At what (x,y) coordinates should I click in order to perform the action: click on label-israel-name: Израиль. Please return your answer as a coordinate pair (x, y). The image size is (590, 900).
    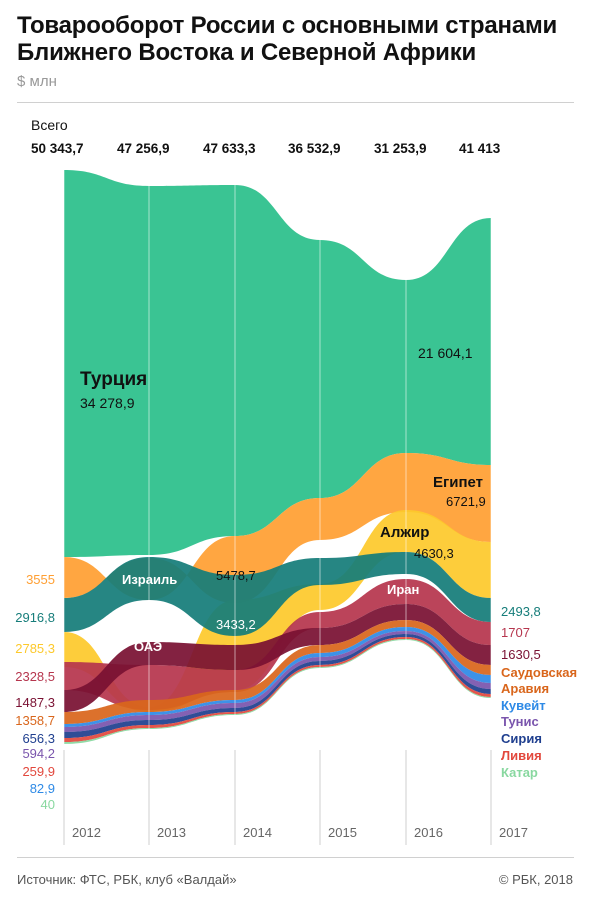
    Looking at the image, I should click on (149, 579).